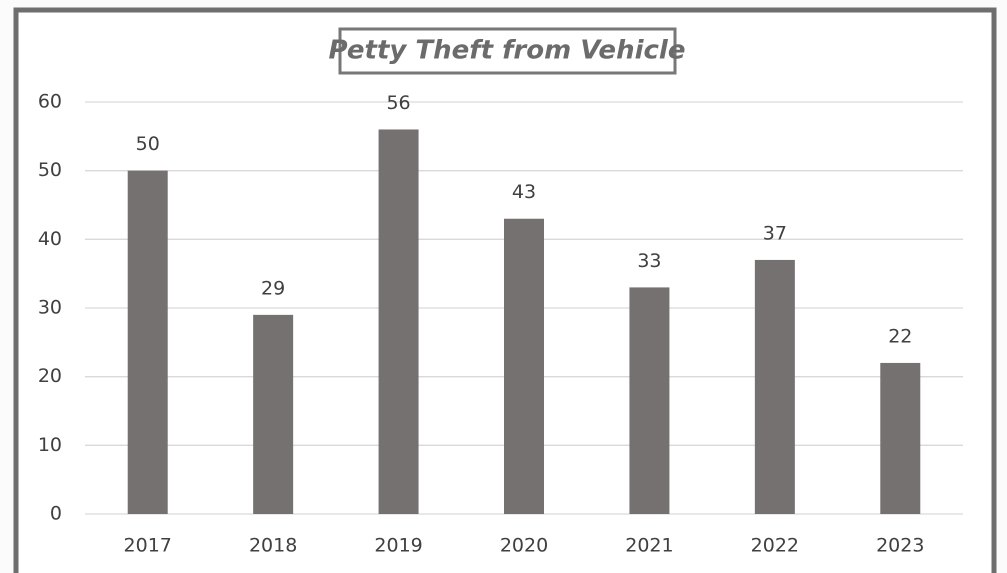 This screenshot has width=1007, height=573. I want to click on data-label: 37, so click(775, 233).